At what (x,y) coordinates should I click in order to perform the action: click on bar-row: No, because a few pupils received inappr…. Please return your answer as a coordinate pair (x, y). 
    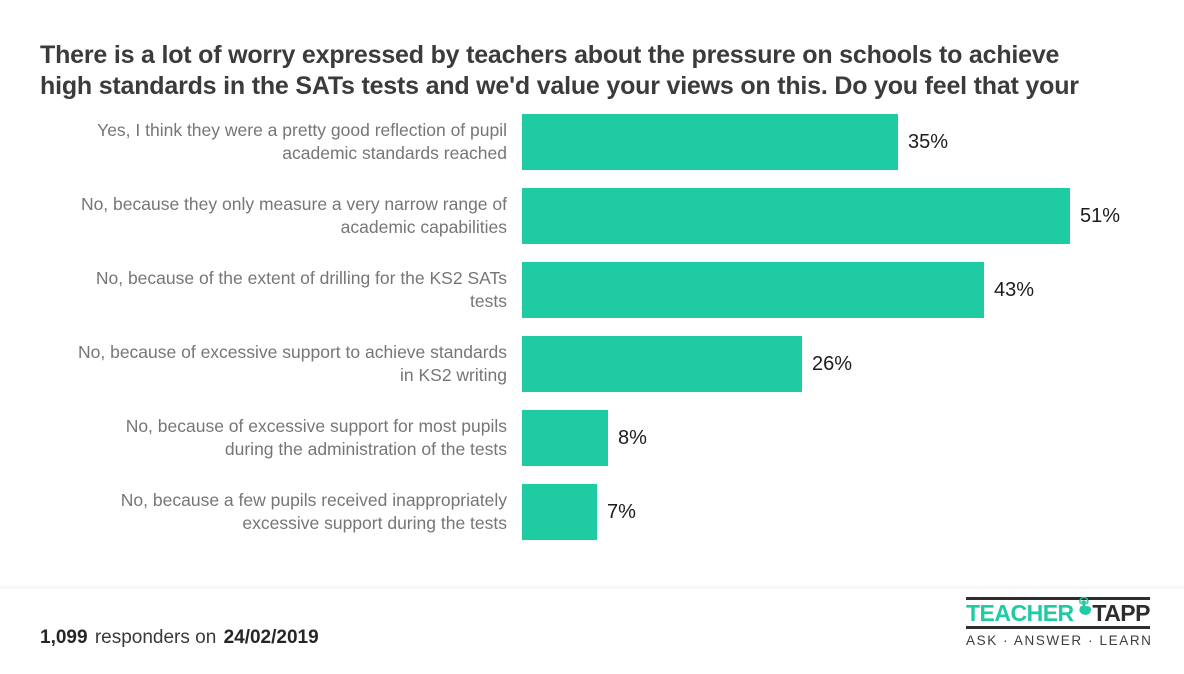
    Looking at the image, I should click on (592, 512).